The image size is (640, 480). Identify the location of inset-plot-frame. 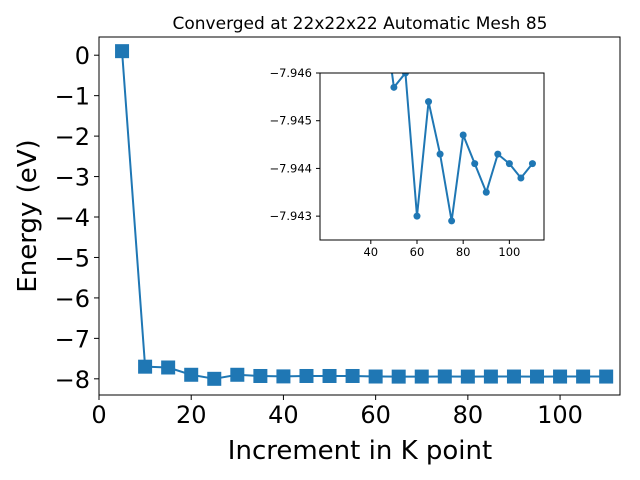
(432, 156).